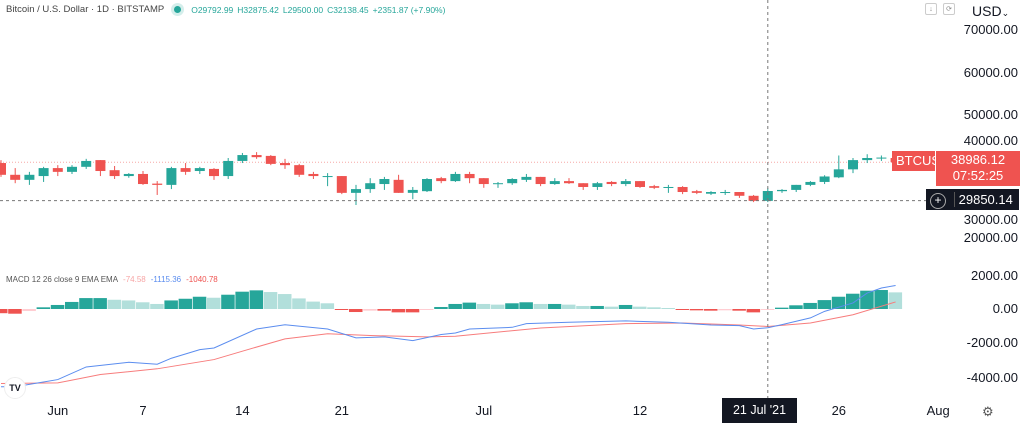  I want to click on time-axis-label: 14, so click(242, 410).